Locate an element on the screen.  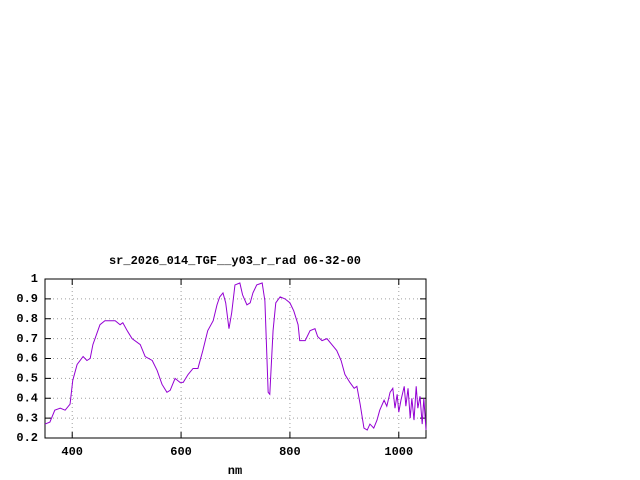
y-tick-label: 0.5 is located at coordinates (27, 379).